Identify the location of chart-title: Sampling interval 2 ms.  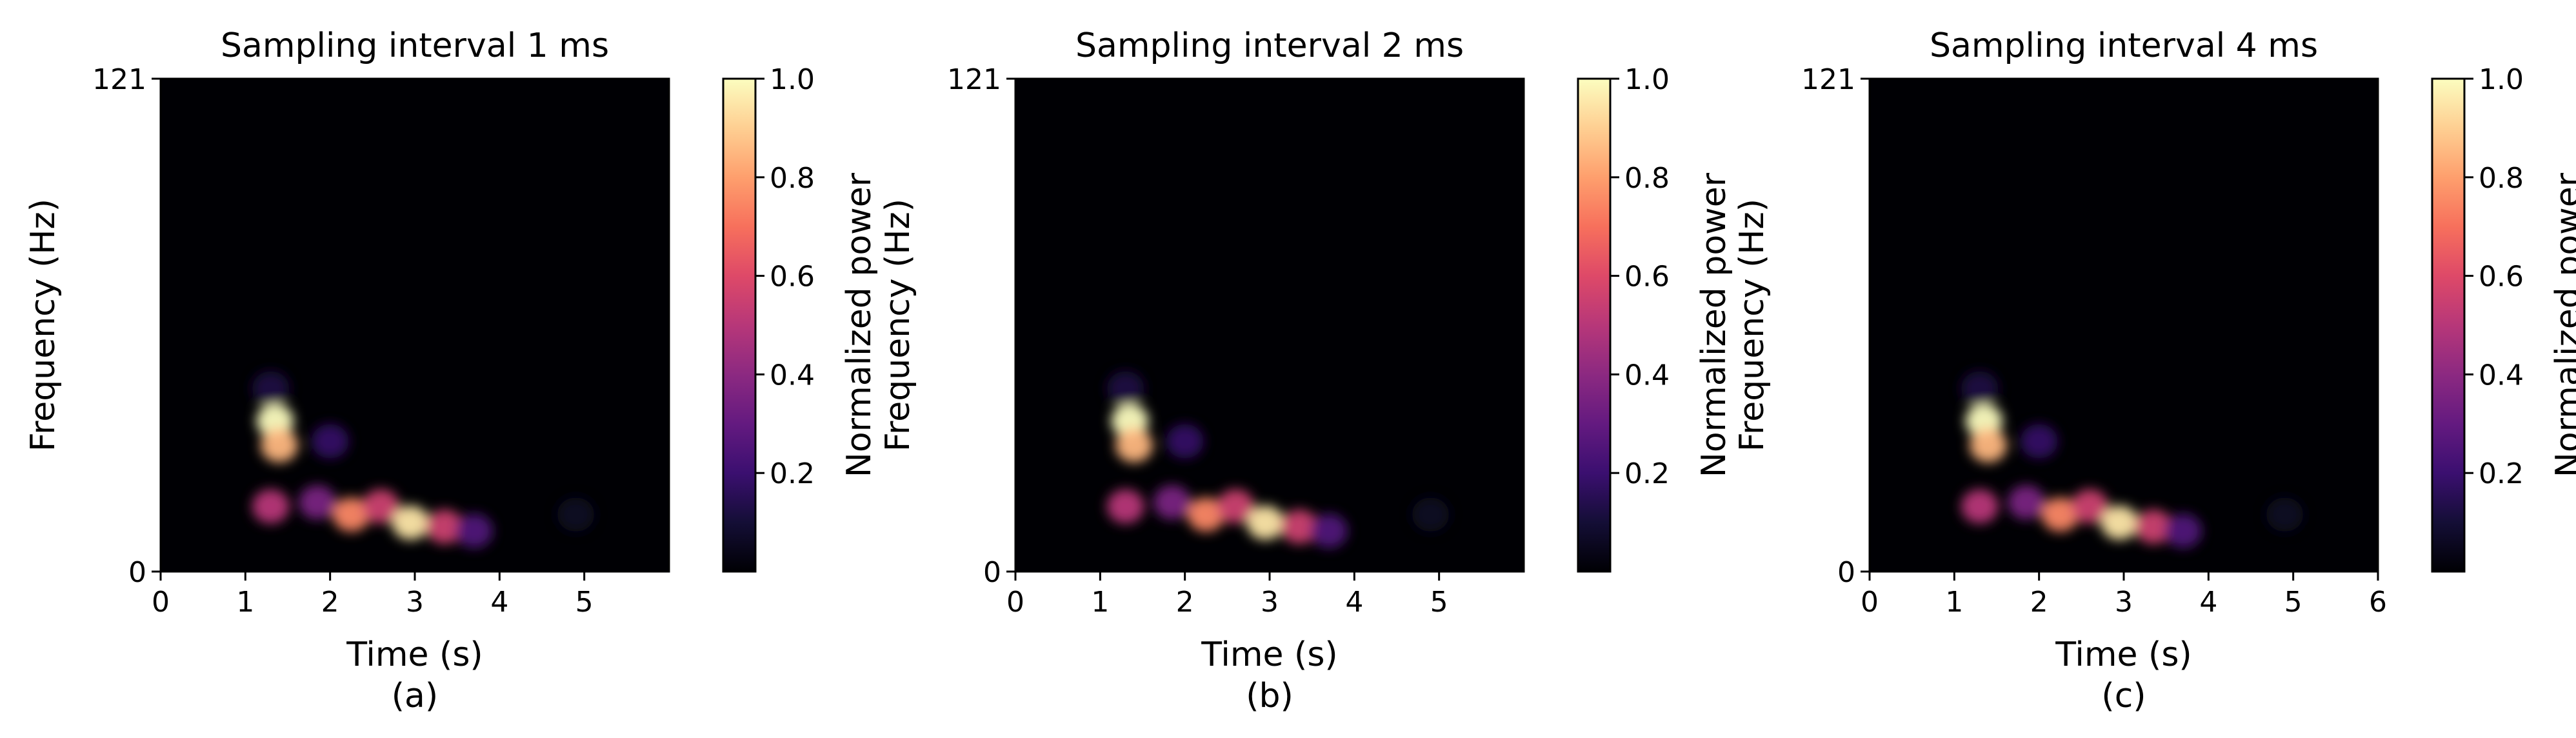
(1269, 45).